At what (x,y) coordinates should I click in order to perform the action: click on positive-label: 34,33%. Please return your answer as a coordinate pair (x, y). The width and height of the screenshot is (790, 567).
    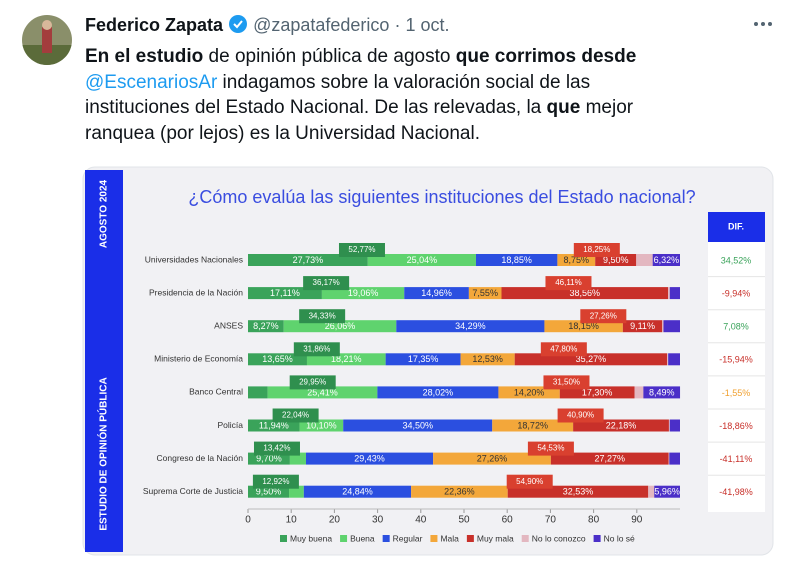
    Looking at the image, I should click on (322, 315).